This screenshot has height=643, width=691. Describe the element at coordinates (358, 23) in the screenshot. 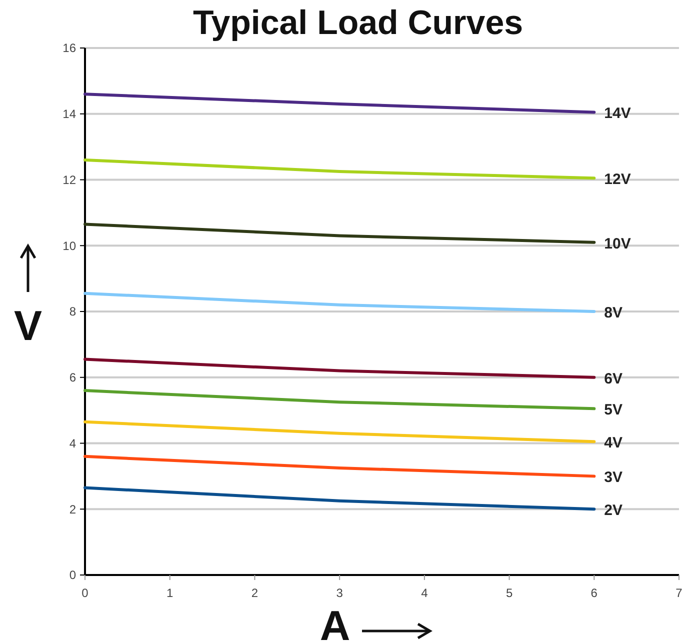

I see `chart-title: Typical Load Curves` at that location.